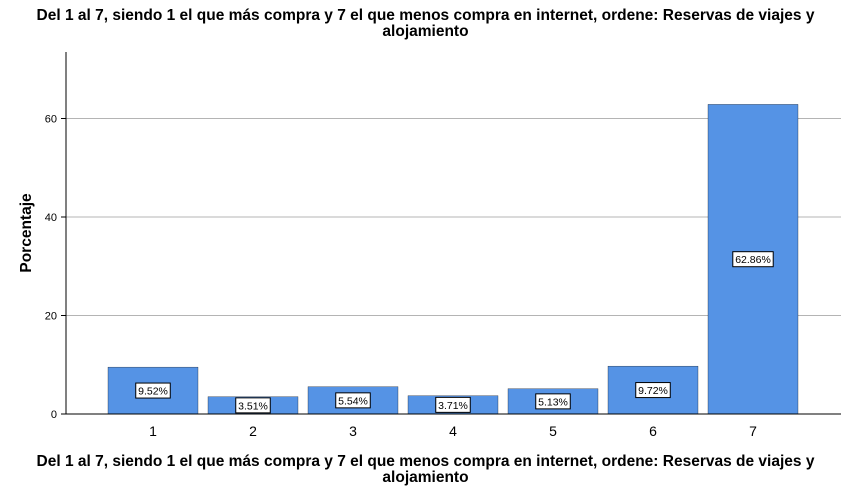  I want to click on x-ticks: 1 2 3 4 5 6 7, so click(453, 431).